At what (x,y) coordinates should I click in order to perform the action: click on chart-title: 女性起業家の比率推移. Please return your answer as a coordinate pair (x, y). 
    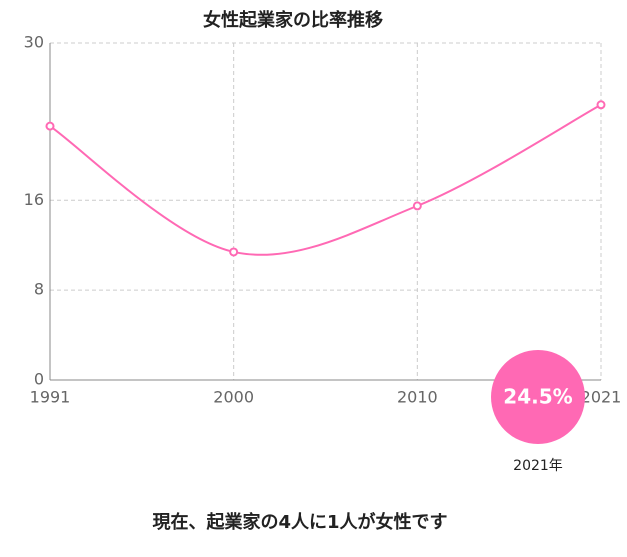
    Looking at the image, I should click on (293, 20).